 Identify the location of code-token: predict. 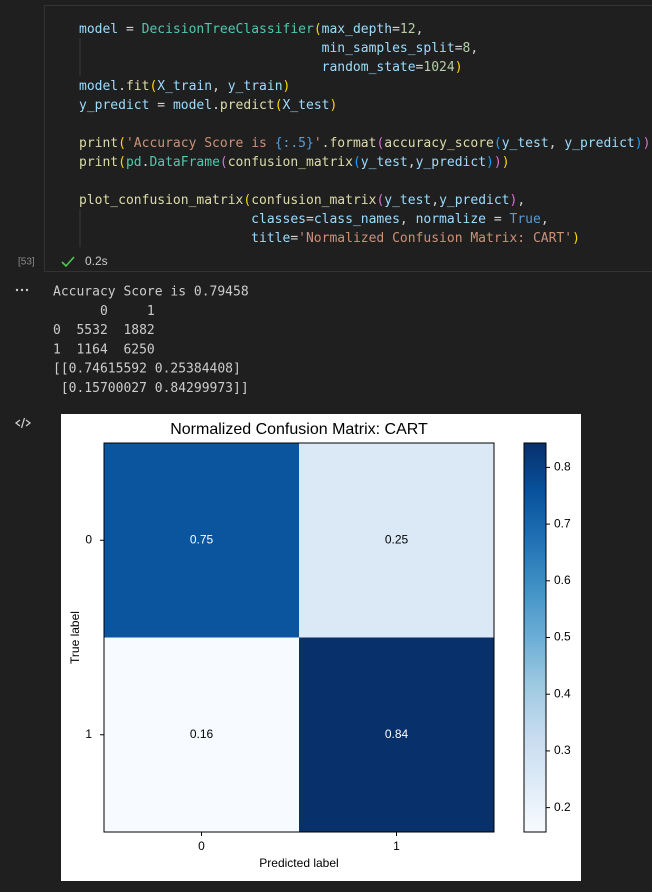
(247, 105).